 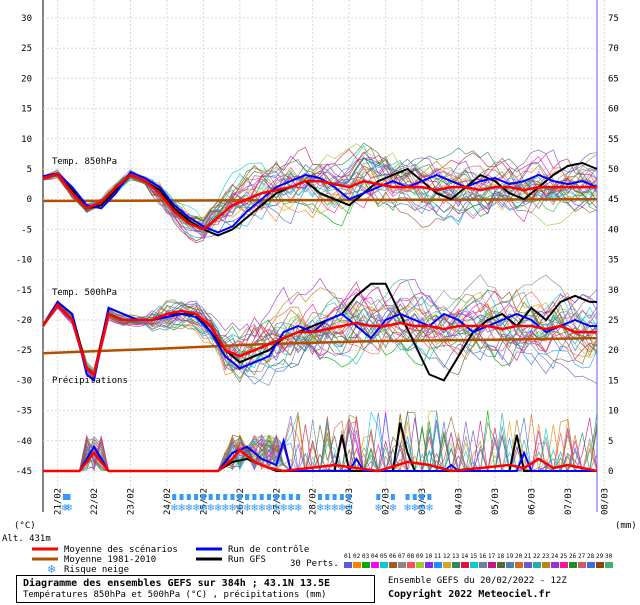 What do you see at coordinates (320, 329) in the screenshot?
I see `pert-t500-line` at bounding box center [320, 329].